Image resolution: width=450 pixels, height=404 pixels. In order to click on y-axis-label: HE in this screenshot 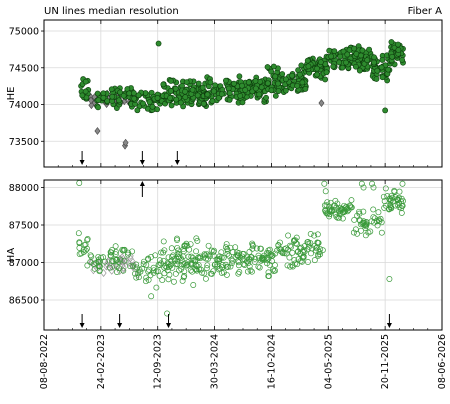, I will do `click(11, 94)`.